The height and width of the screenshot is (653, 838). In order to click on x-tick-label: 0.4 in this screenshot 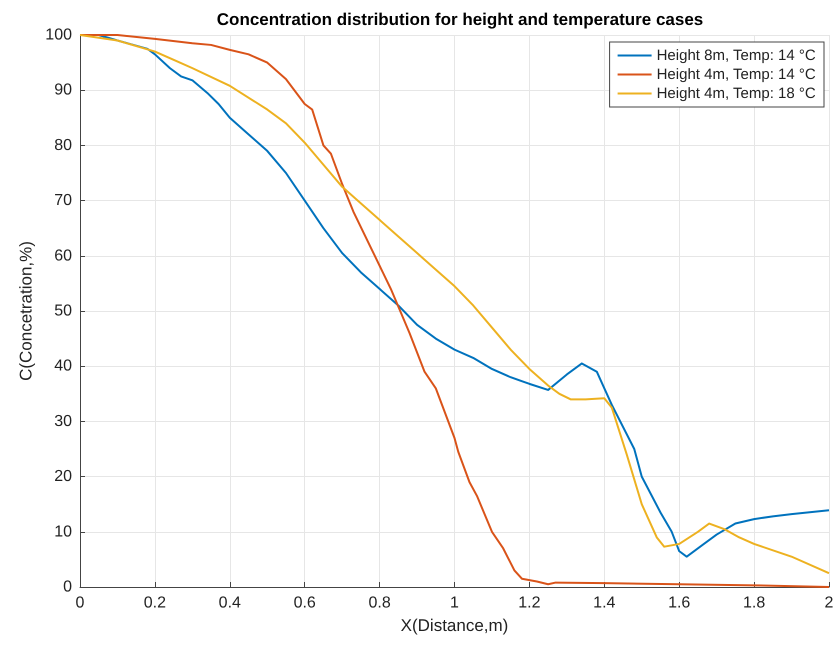, I will do `click(230, 603)`.